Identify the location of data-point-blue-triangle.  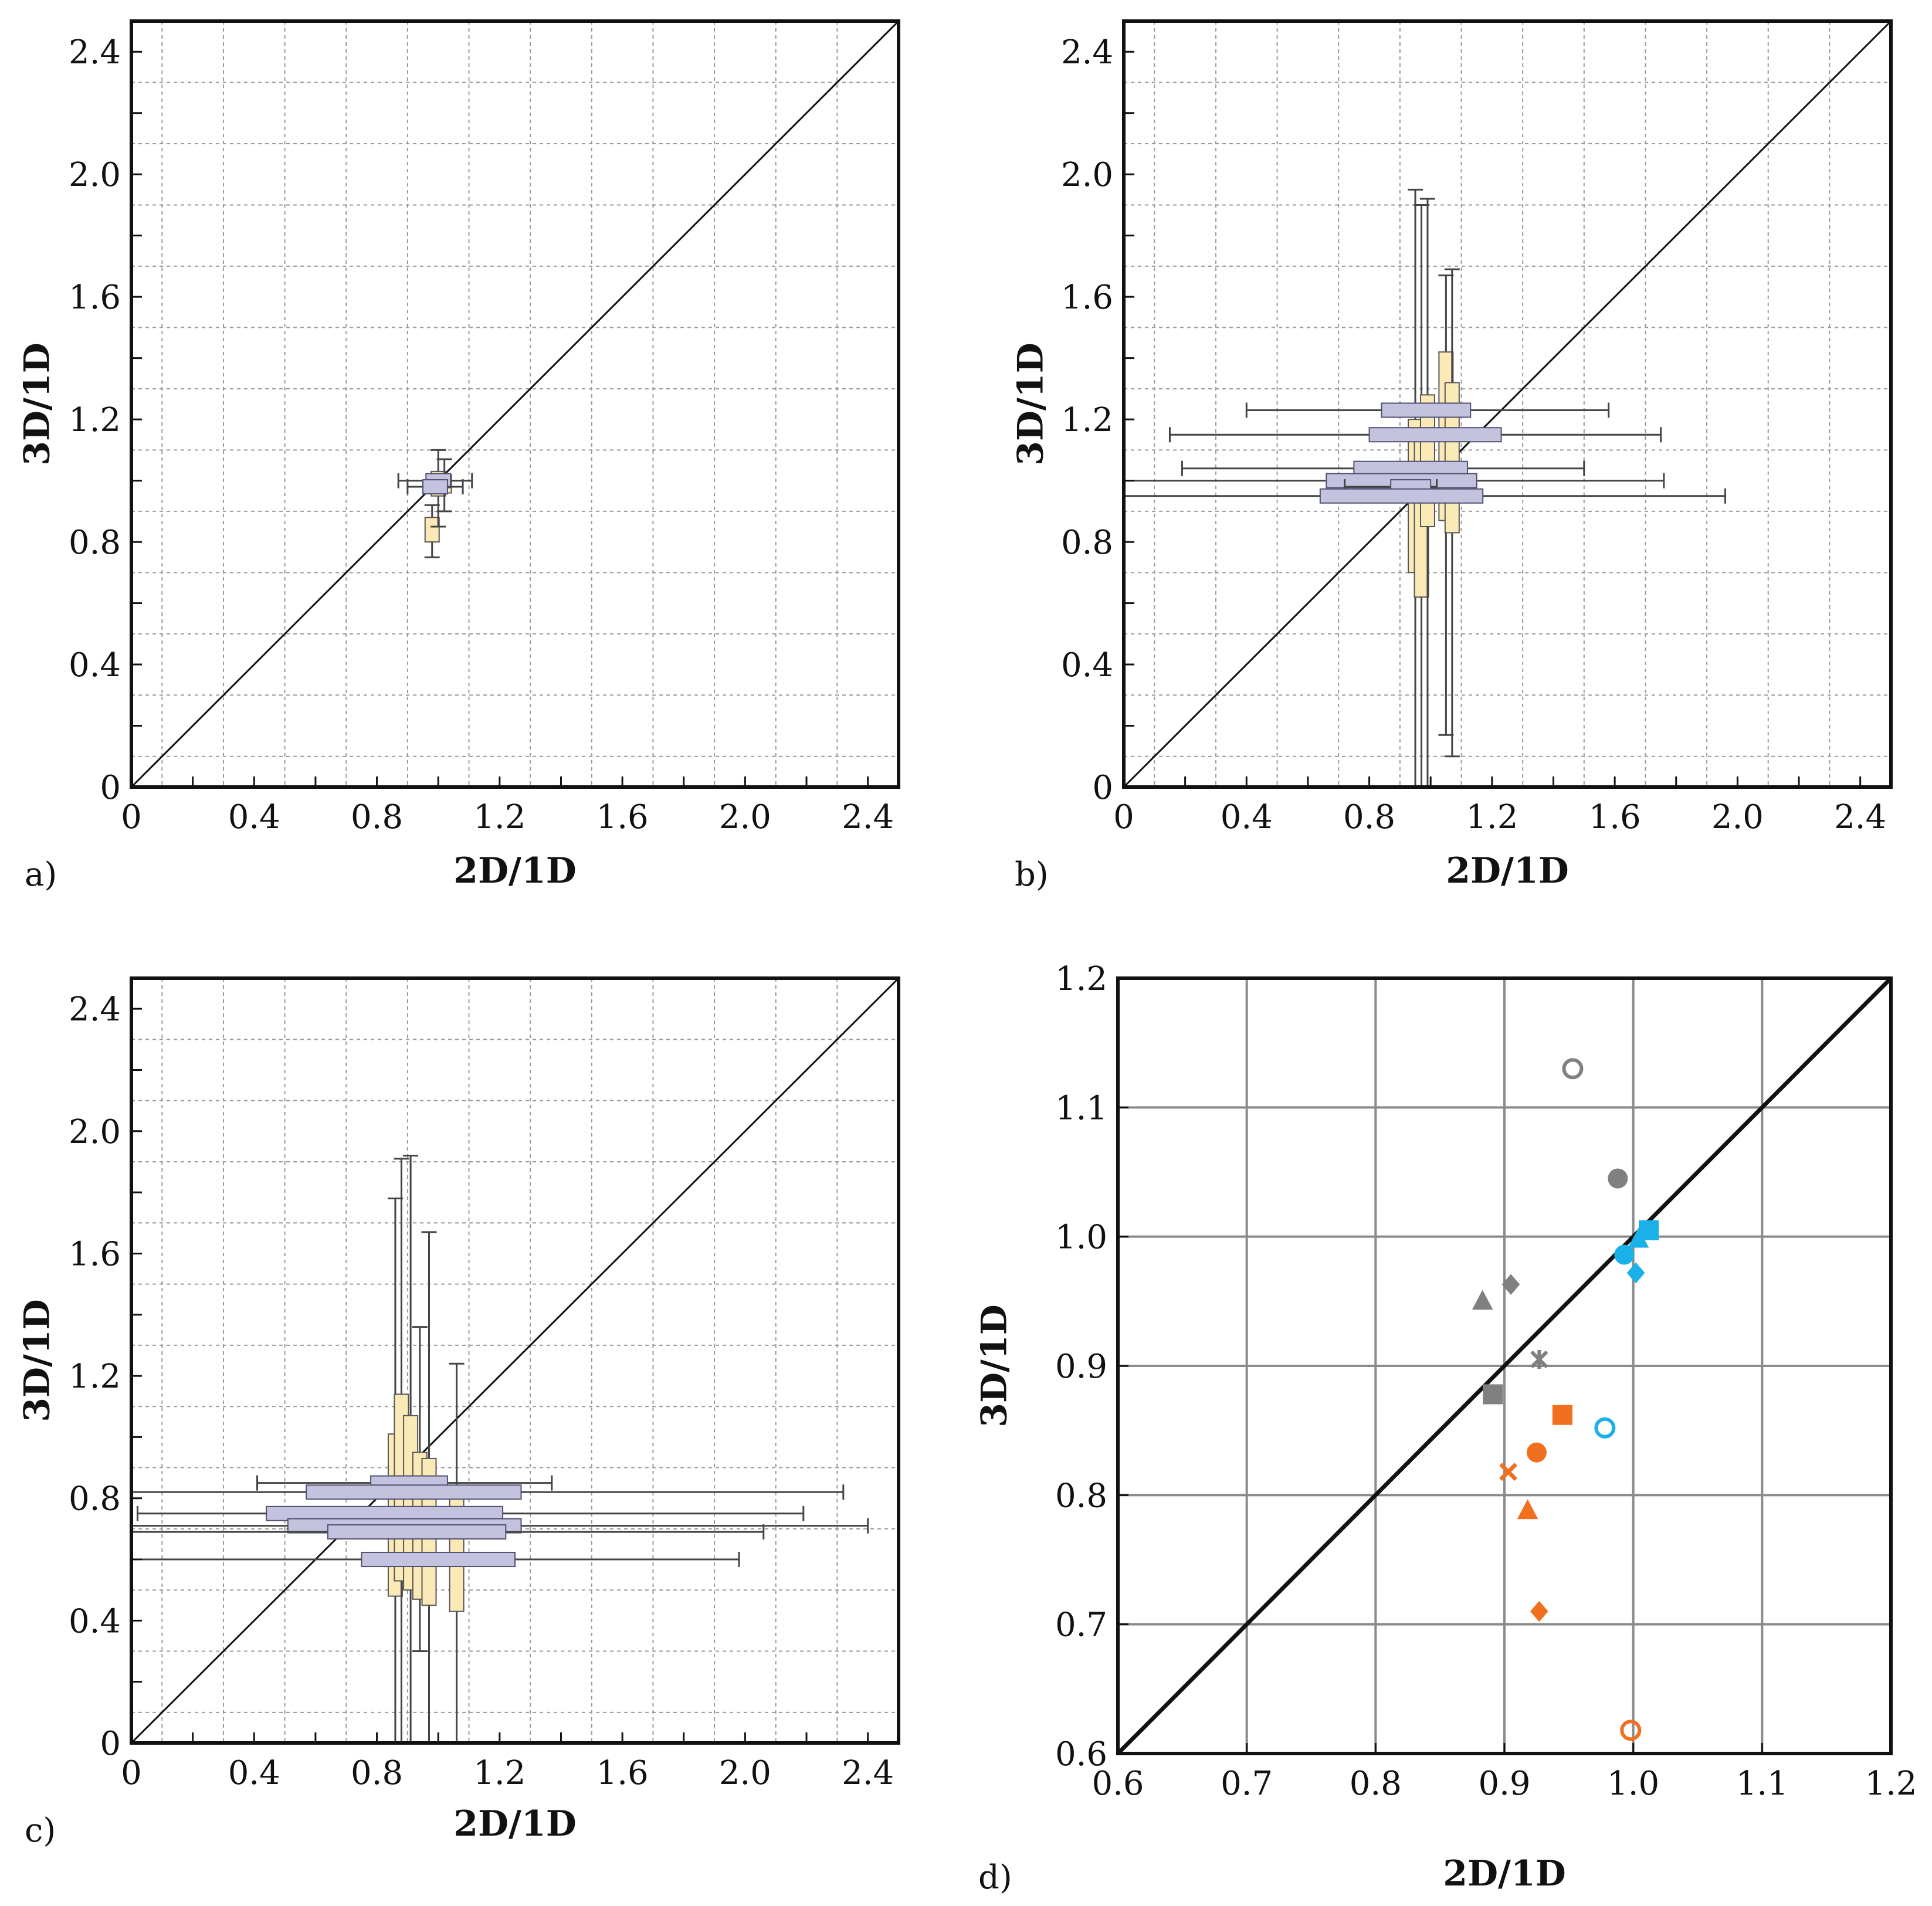
(1639, 1237).